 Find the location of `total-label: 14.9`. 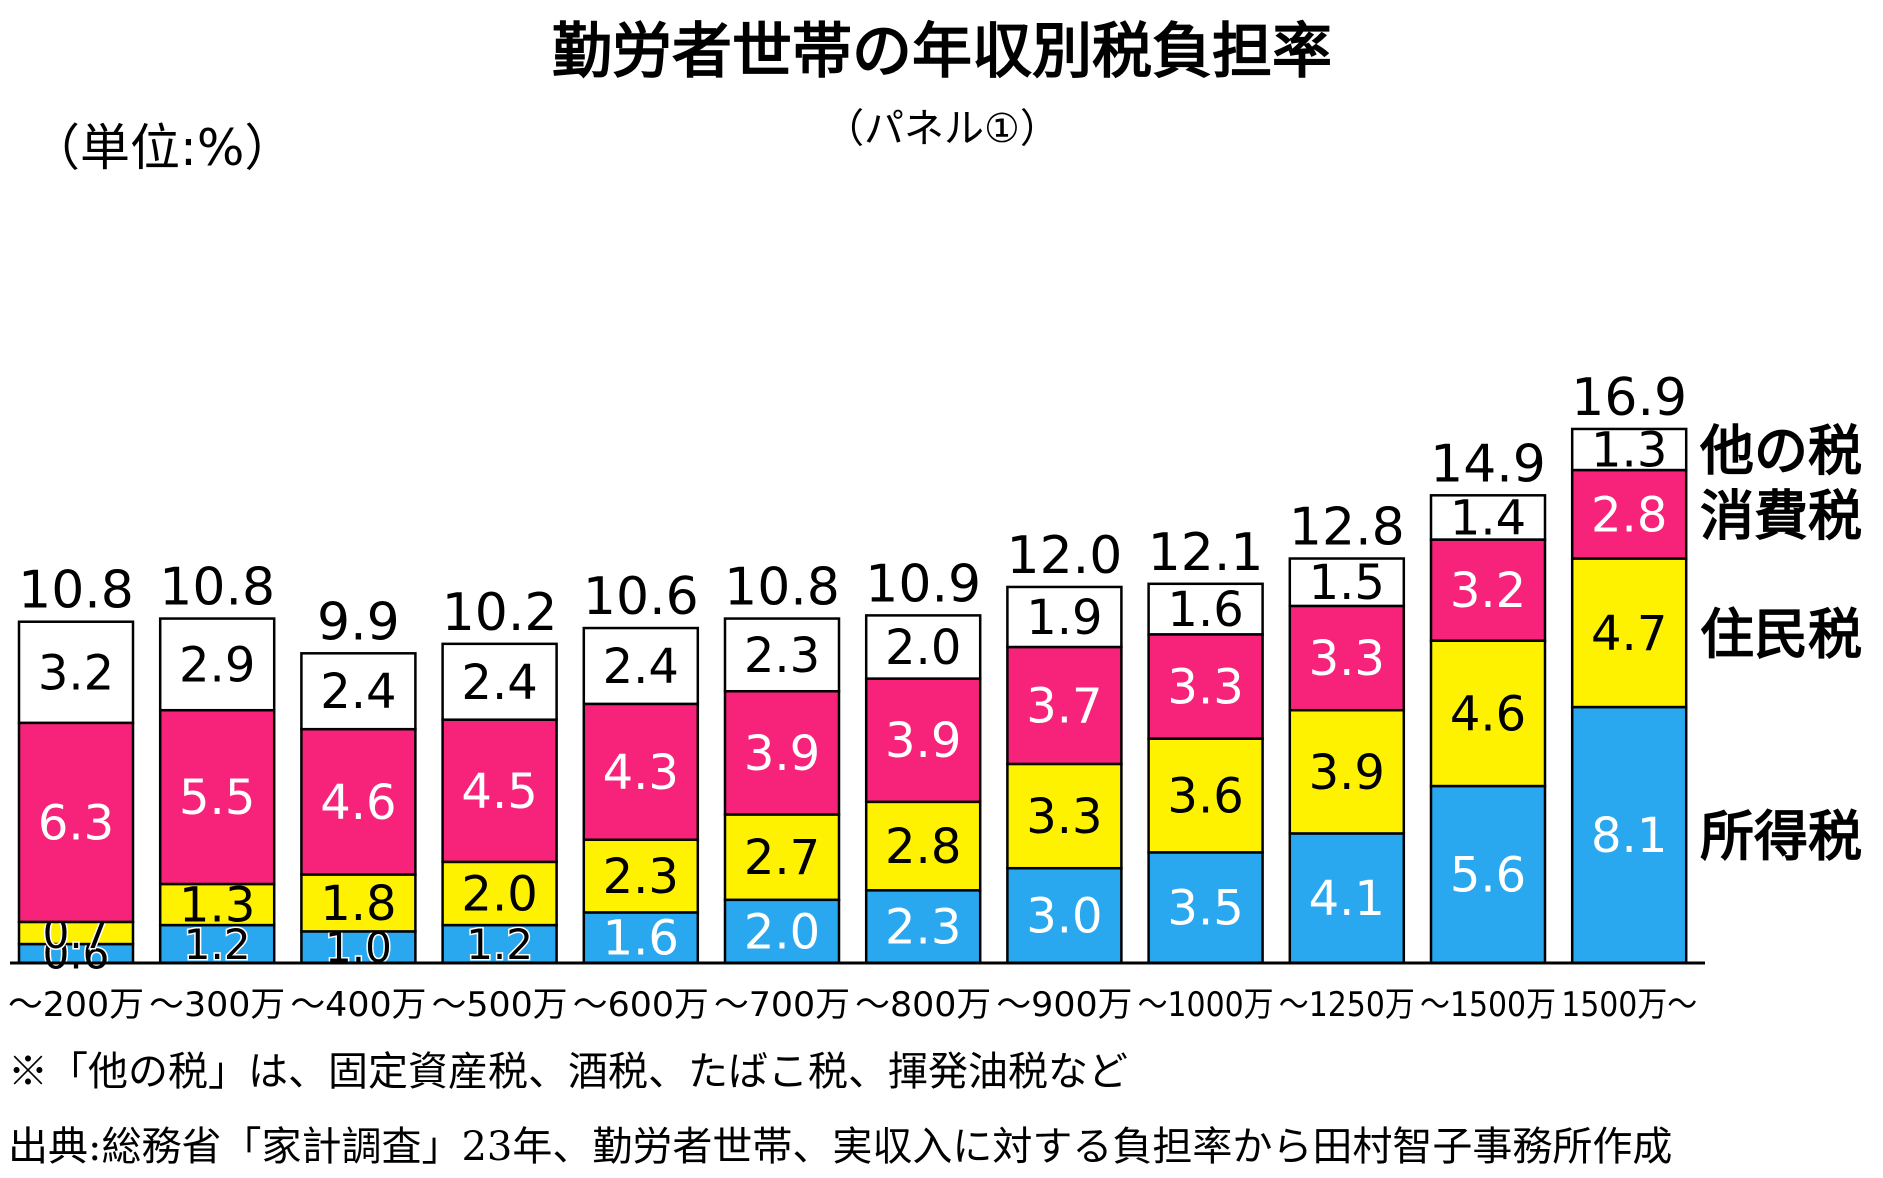

total-label: 14.9 is located at coordinates (1488, 464).